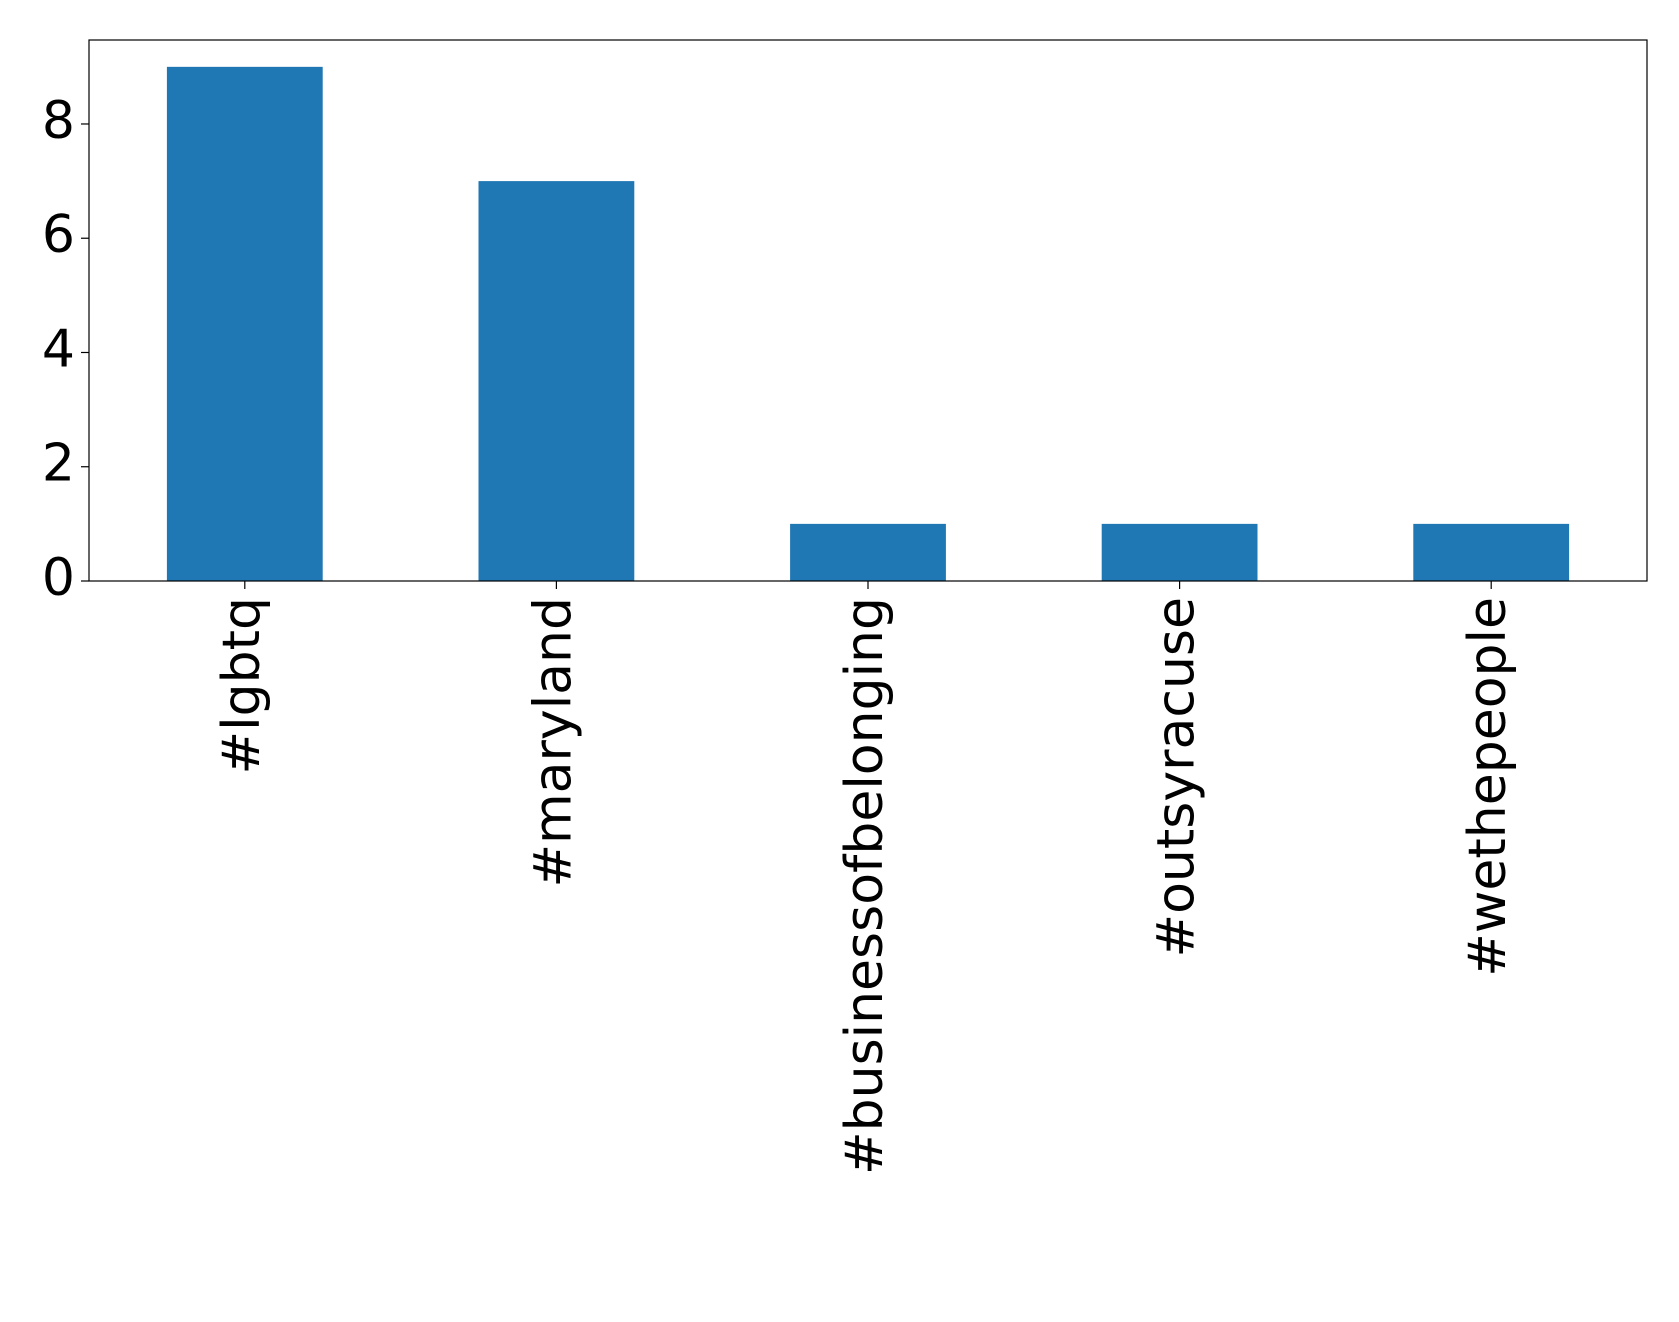  Describe the element at coordinates (58, 349) in the screenshot. I see `y-tick-label: 4` at that location.